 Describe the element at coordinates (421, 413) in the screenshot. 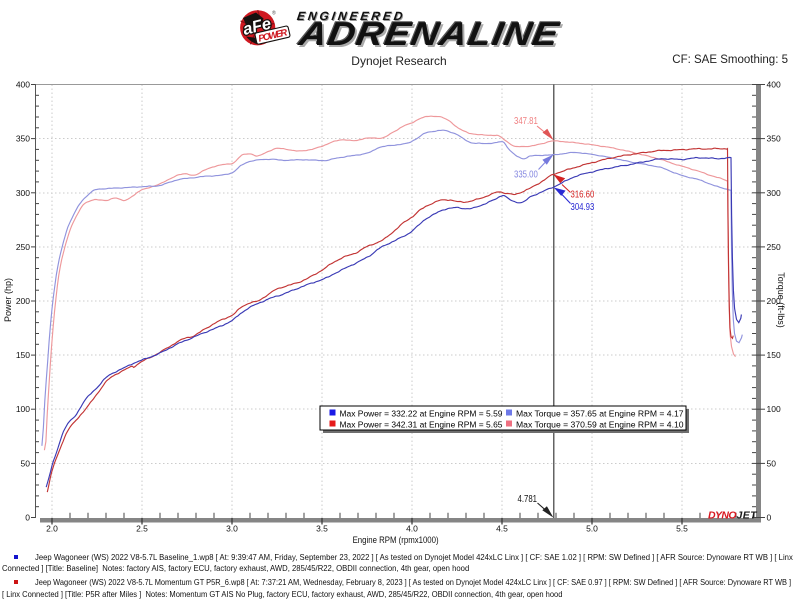

I see `svg-text:Max Power = 332.22 at Engine R: Max Power = 332.22 at Engine RPM = 5.59` at that location.